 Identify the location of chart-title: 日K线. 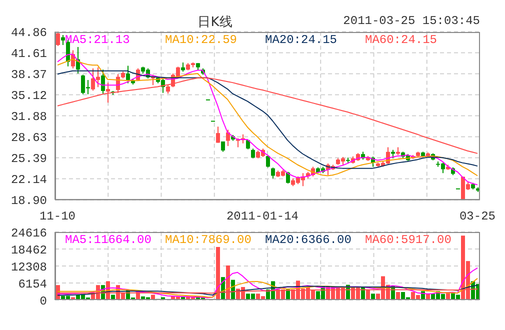
(215, 22).